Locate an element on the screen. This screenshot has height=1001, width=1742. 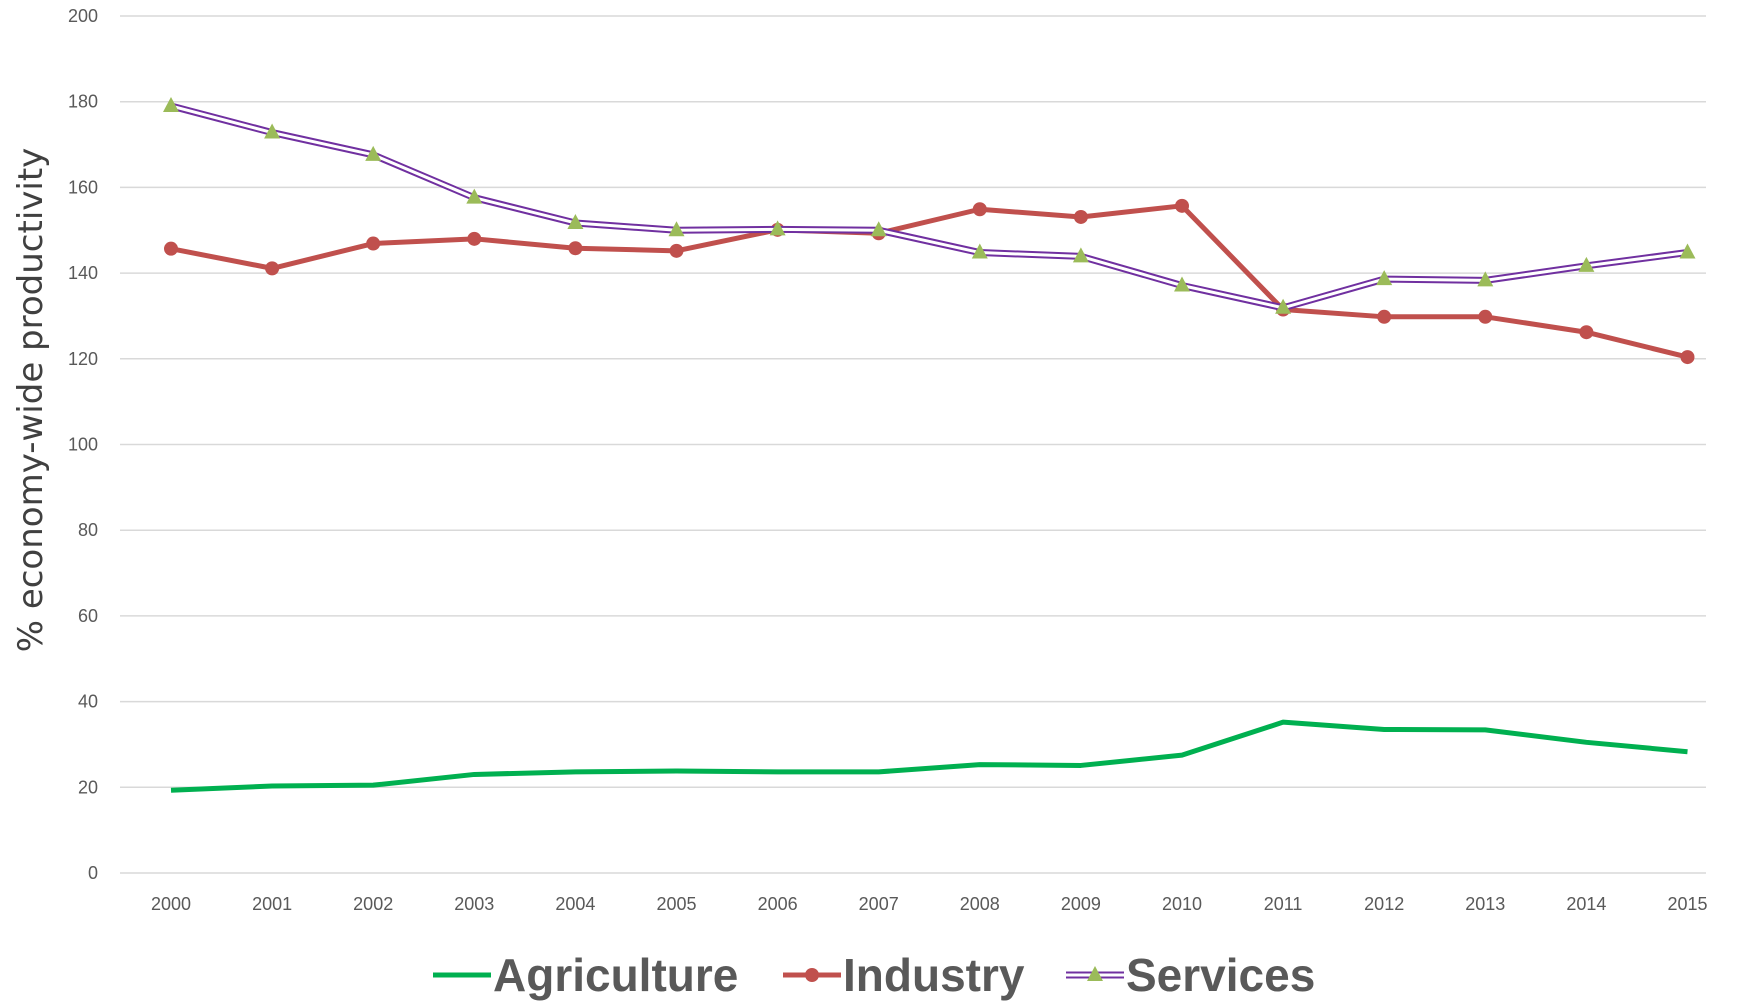
y-tick-label: 100 is located at coordinates (83, 445).